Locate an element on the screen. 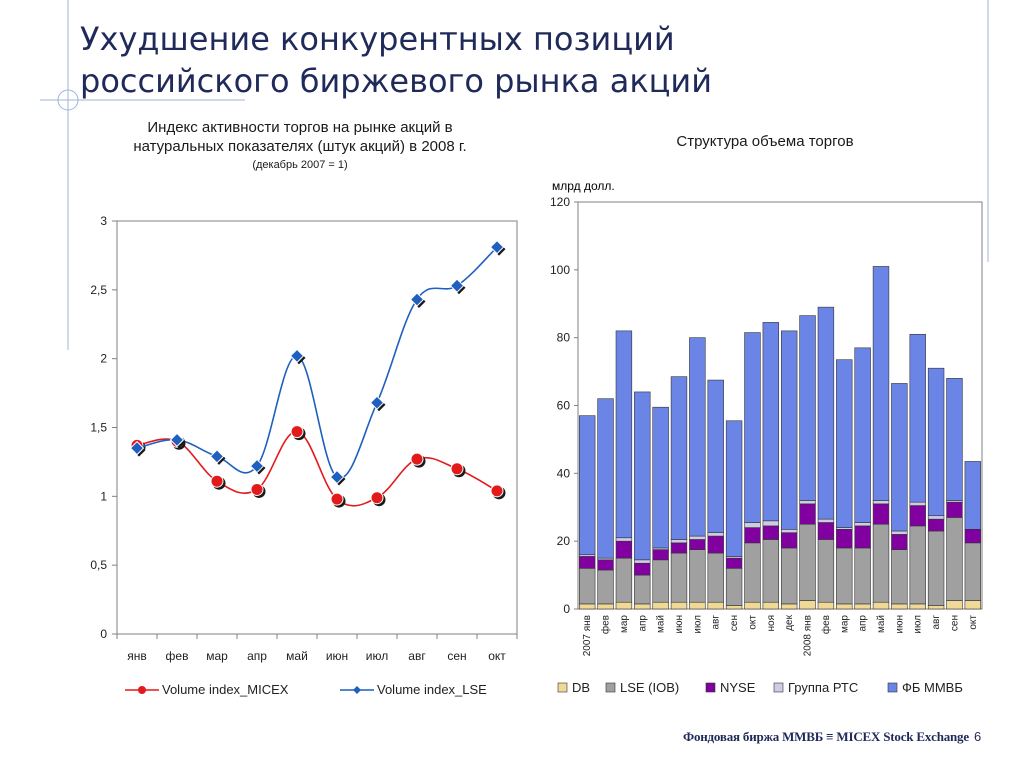  right-chart-title: Структура объема торгов is located at coordinates (765, 141).